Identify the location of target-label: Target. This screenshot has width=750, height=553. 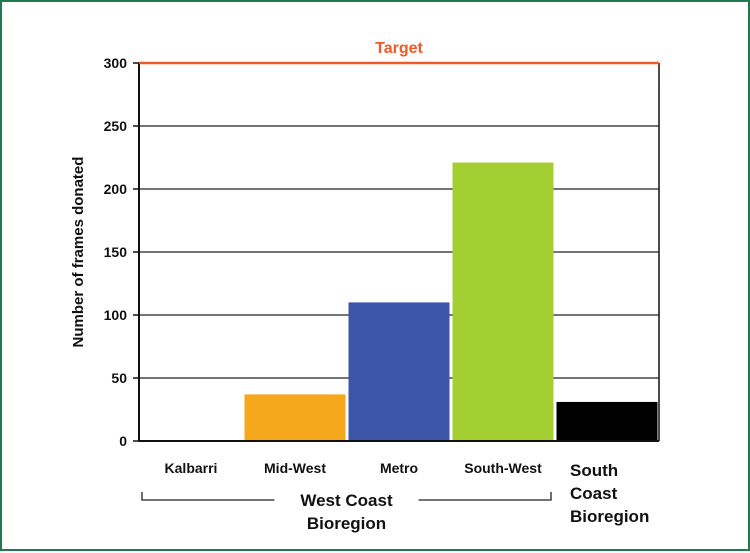
(399, 48).